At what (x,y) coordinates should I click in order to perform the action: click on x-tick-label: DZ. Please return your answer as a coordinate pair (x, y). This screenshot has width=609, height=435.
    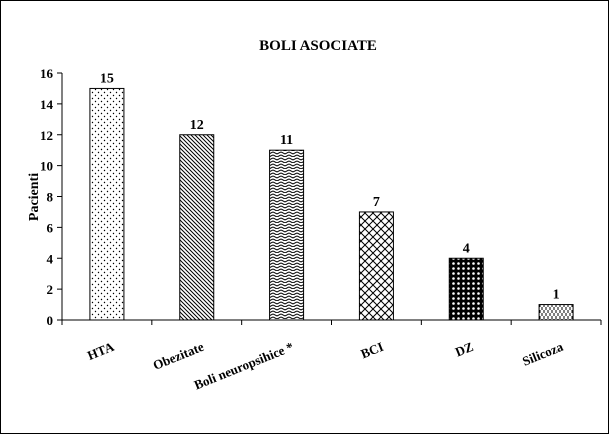
    Looking at the image, I should click on (464, 349).